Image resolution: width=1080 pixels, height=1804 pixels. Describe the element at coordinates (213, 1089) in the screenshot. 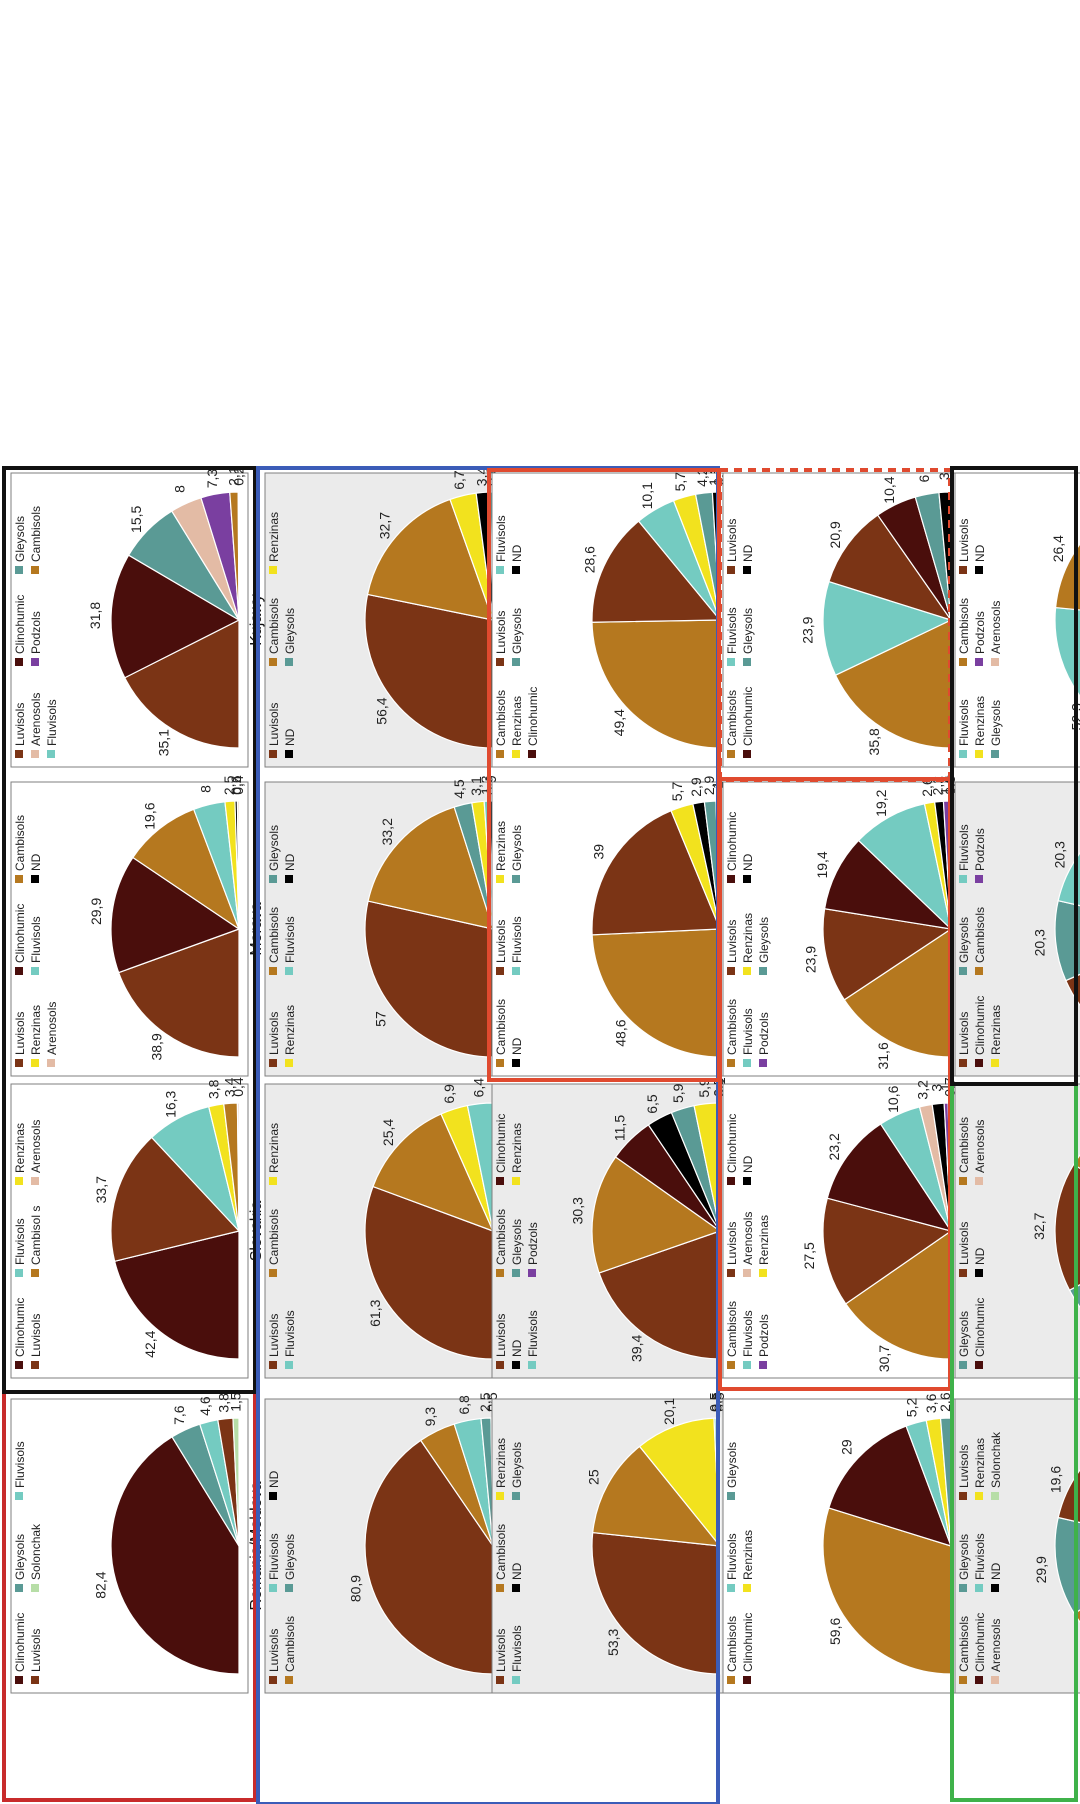

I see `slice-label-renzinas: 3,8` at that location.